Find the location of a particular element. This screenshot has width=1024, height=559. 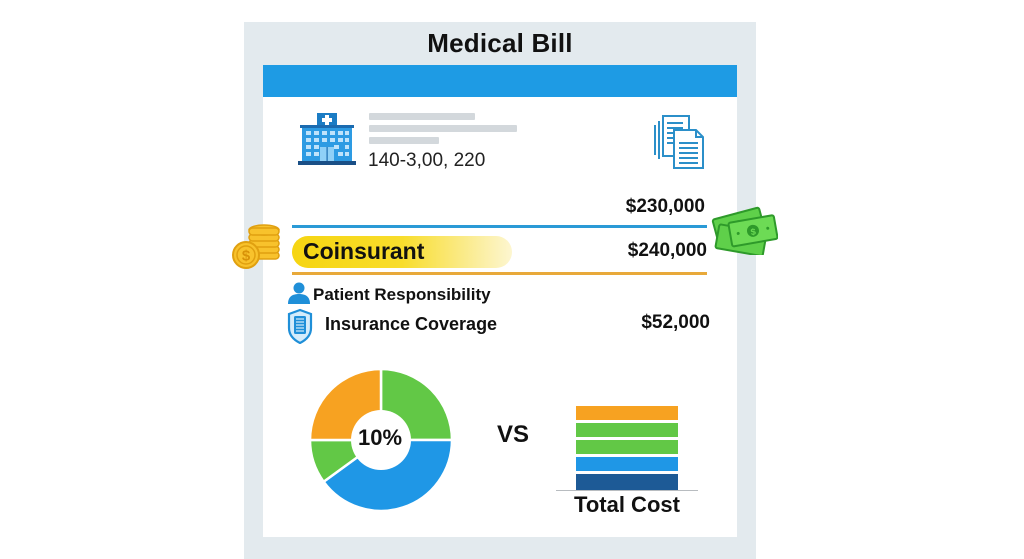

person-icon is located at coordinates (299, 293).